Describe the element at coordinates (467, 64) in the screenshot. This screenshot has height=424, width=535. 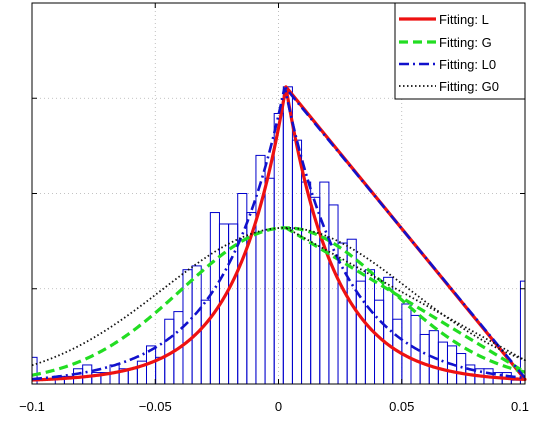
I see `legend-label: Fitting: L0` at that location.